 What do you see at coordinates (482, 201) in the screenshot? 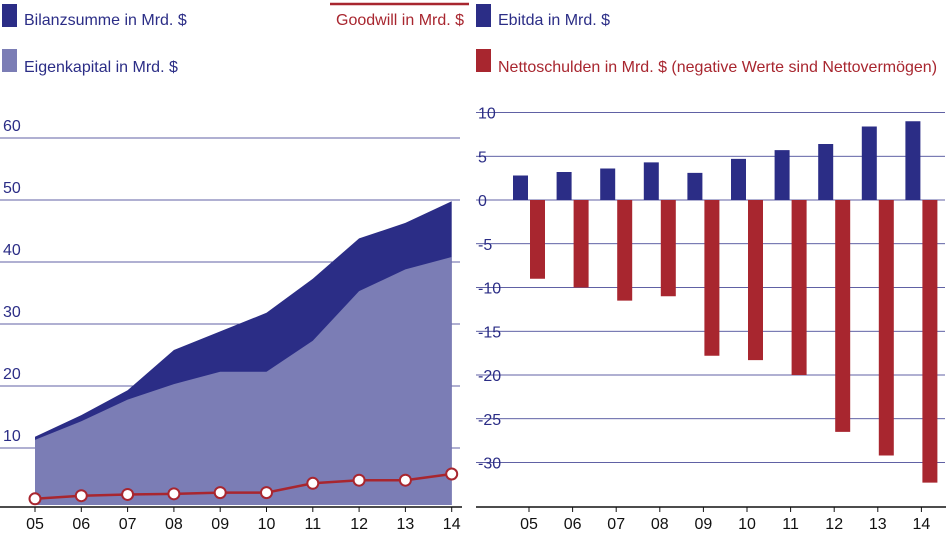
I see `right-ytick-label: 0` at bounding box center [482, 201].